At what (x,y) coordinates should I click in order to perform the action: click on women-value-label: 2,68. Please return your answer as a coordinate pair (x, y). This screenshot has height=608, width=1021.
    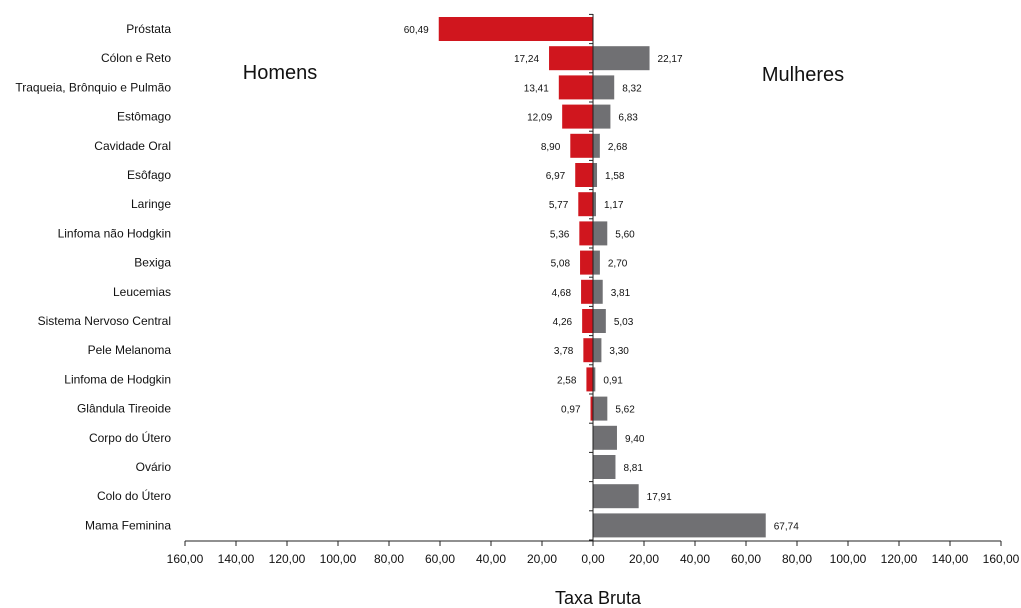
    Looking at the image, I should click on (618, 147).